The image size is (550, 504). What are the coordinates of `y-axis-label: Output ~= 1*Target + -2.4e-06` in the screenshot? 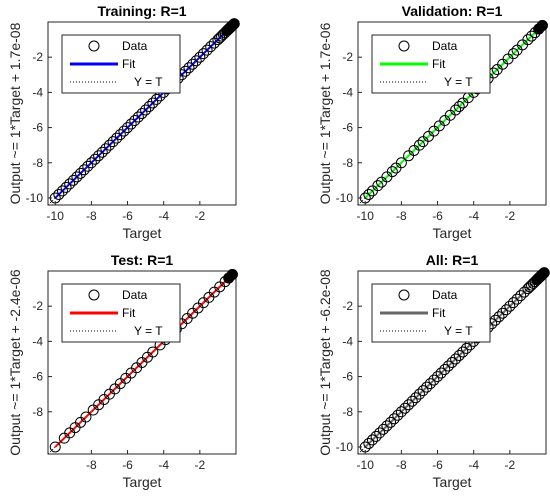 It's located at (15, 362).